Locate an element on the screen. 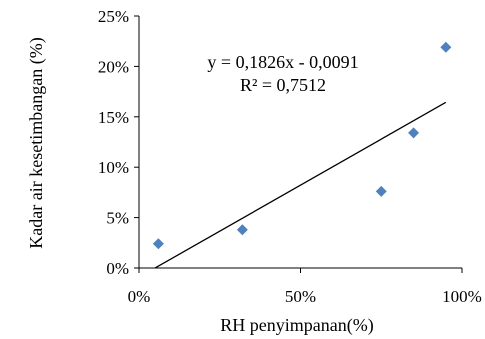 The height and width of the screenshot is (339, 485). y-tick-label: 5% is located at coordinates (117, 218).